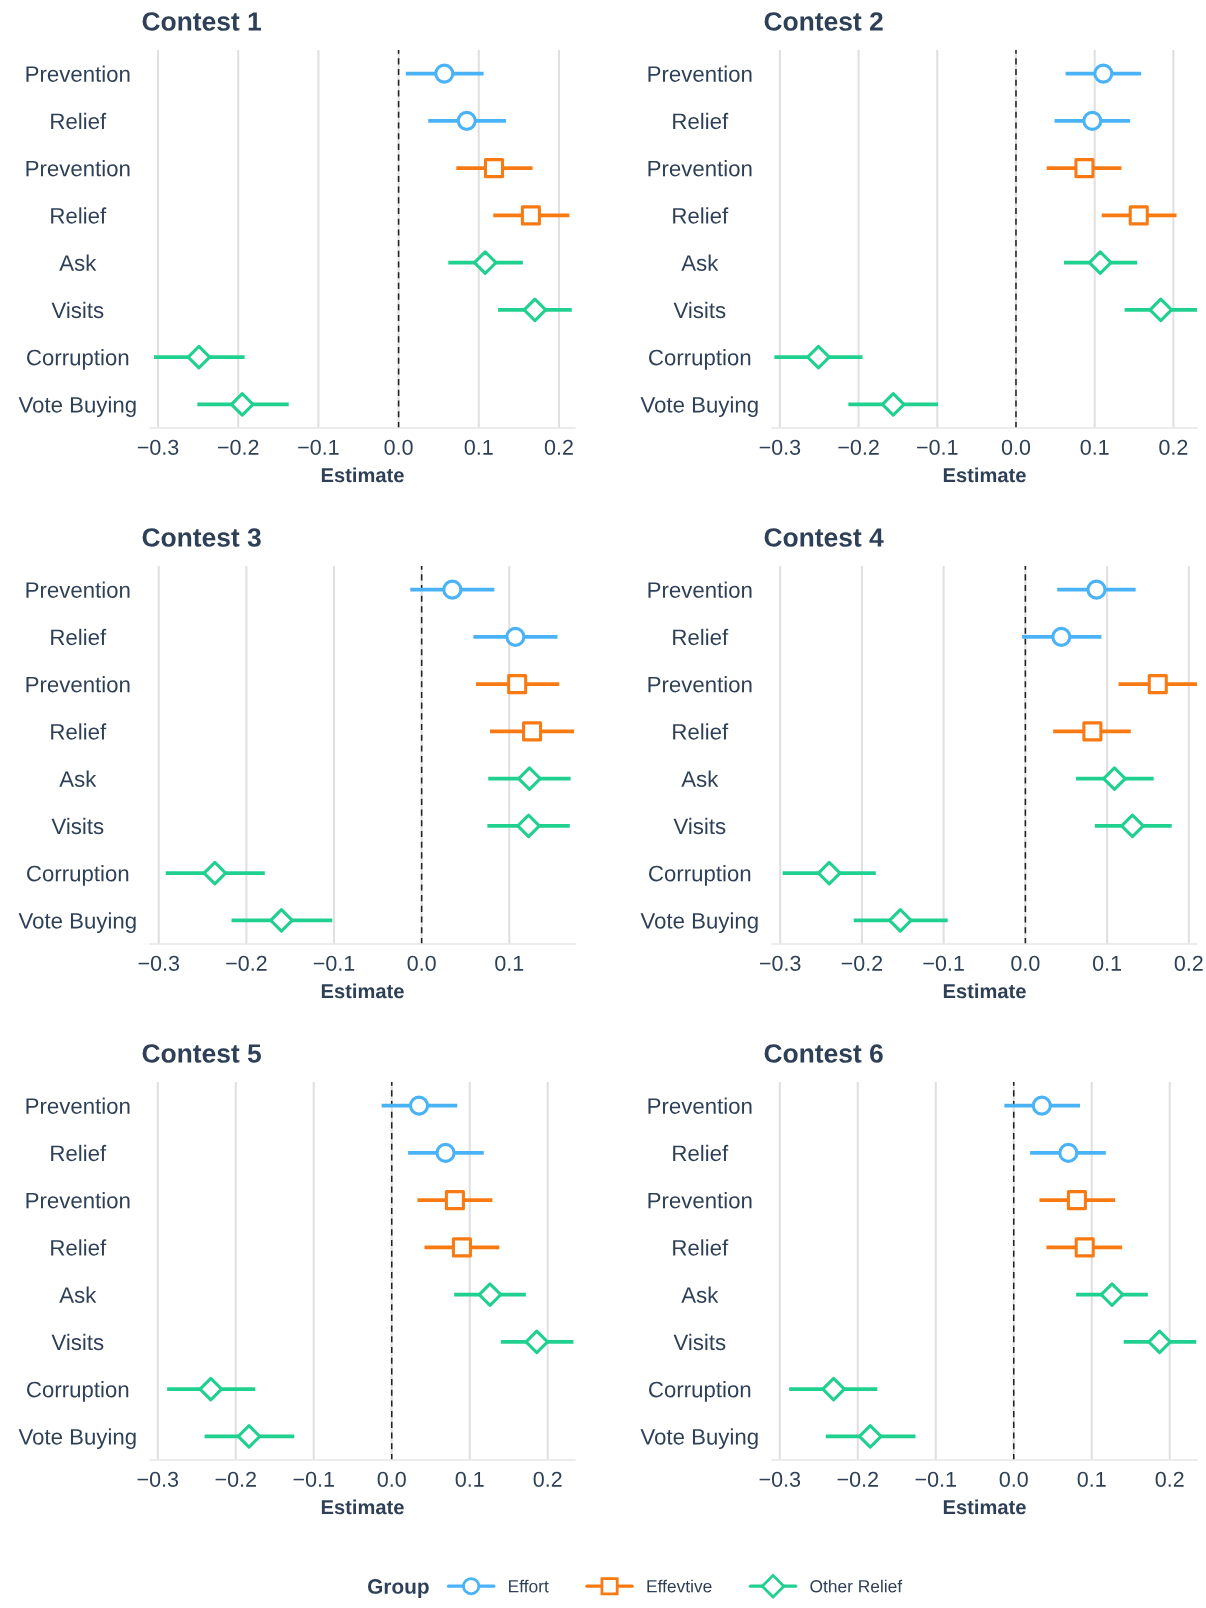 This screenshot has width=1206, height=1608. I want to click on legend-label: Effort, so click(529, 1586).